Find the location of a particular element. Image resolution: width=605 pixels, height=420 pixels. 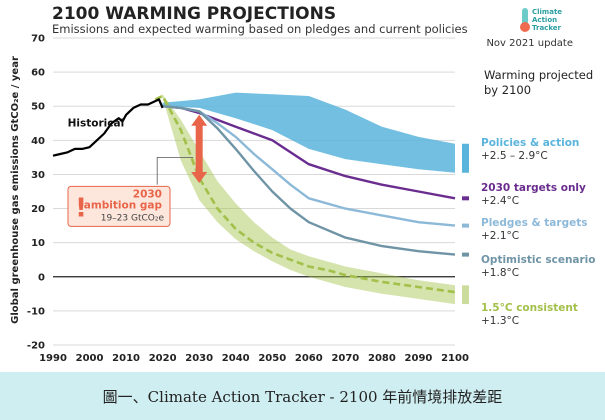

legend-range-3: +1.8°C is located at coordinates (500, 273).